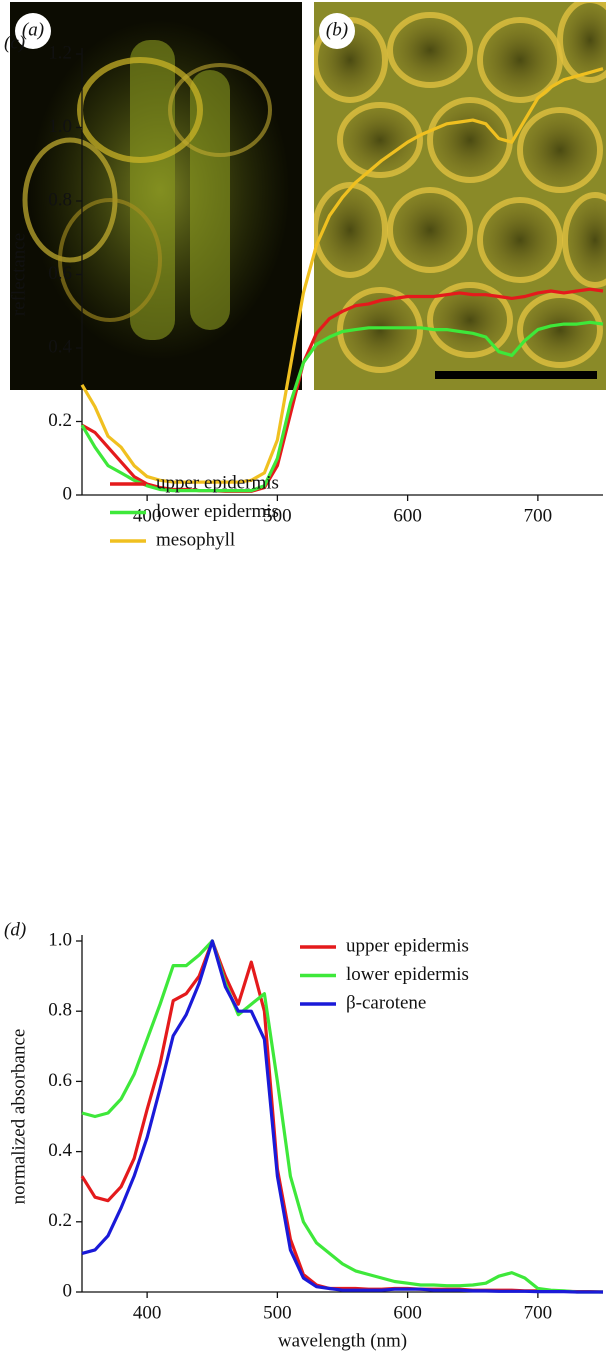  What do you see at coordinates (342, 406) in the screenshot?
I see `series-line` at bounding box center [342, 406].